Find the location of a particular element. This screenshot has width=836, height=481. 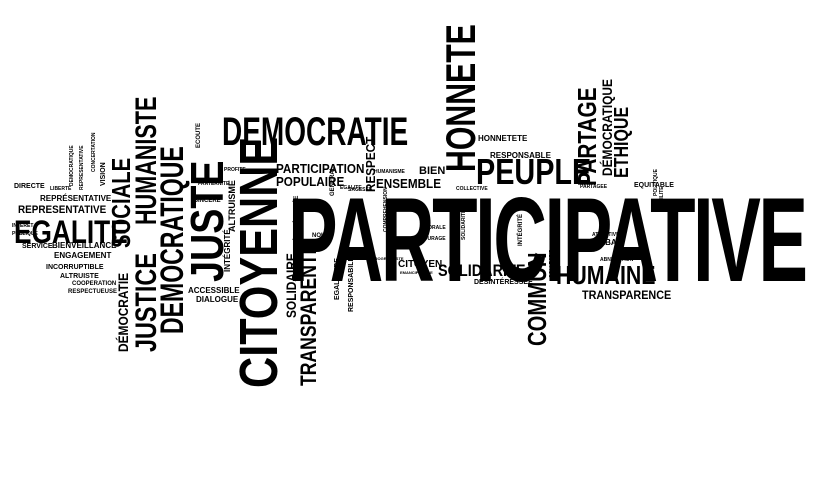

word-integrite-2: INTÉGRITÉ is located at coordinates (521, 229).